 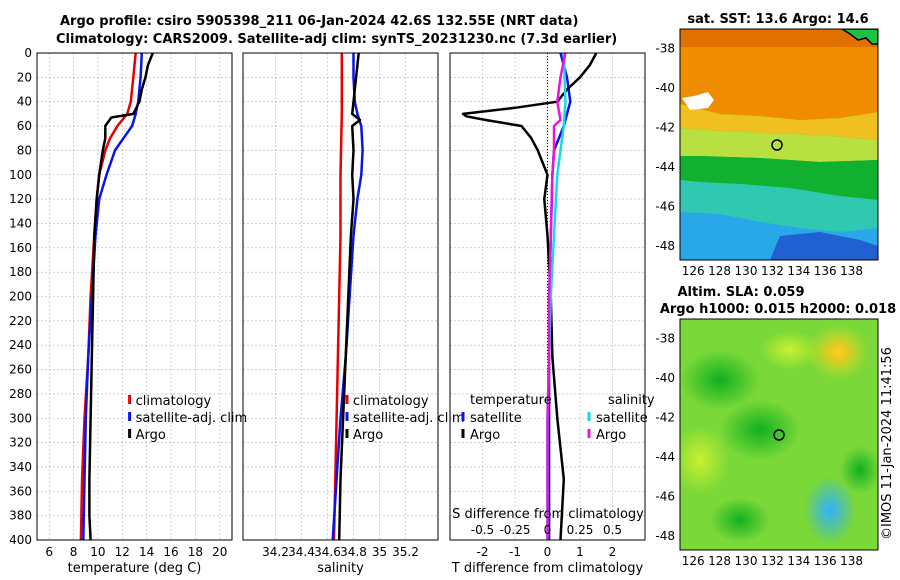 I want to click on salinity-legend-label: Argo, so click(x=368, y=435).